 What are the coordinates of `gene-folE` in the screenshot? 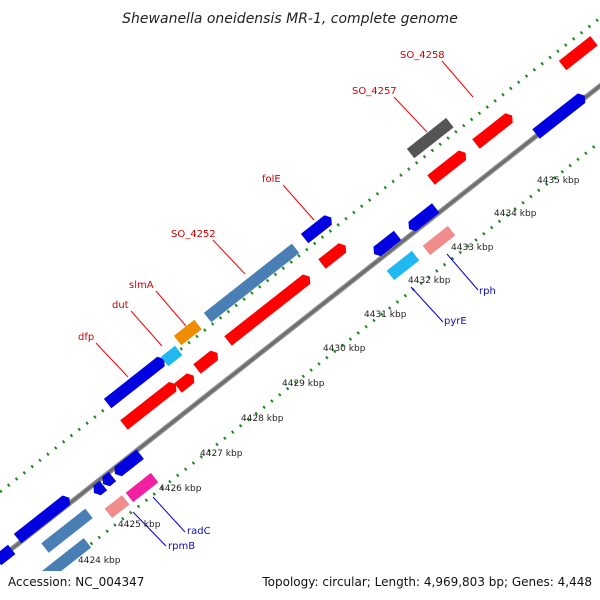 It's located at (317, 228).